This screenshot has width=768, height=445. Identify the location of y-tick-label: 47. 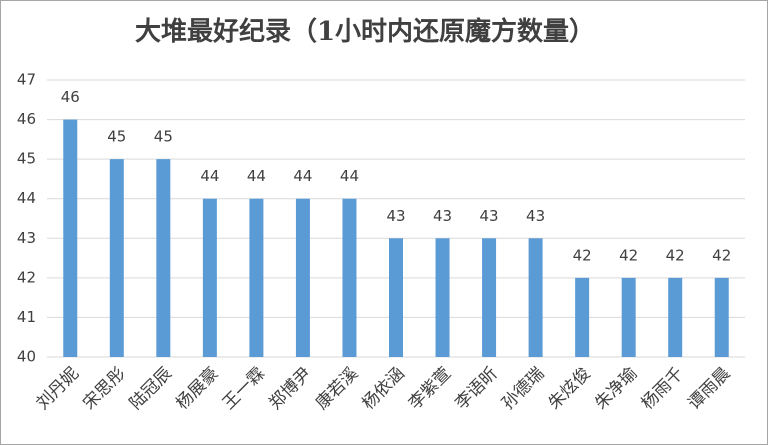
(26, 80).